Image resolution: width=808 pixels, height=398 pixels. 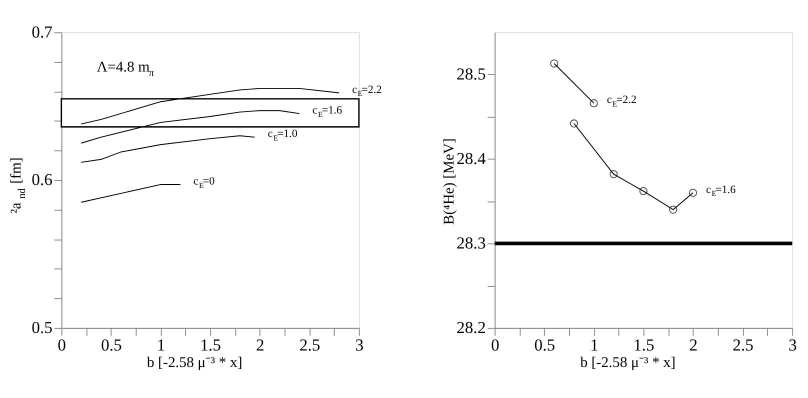 I want to click on y-tick-label: 0.7, so click(x=42, y=32).